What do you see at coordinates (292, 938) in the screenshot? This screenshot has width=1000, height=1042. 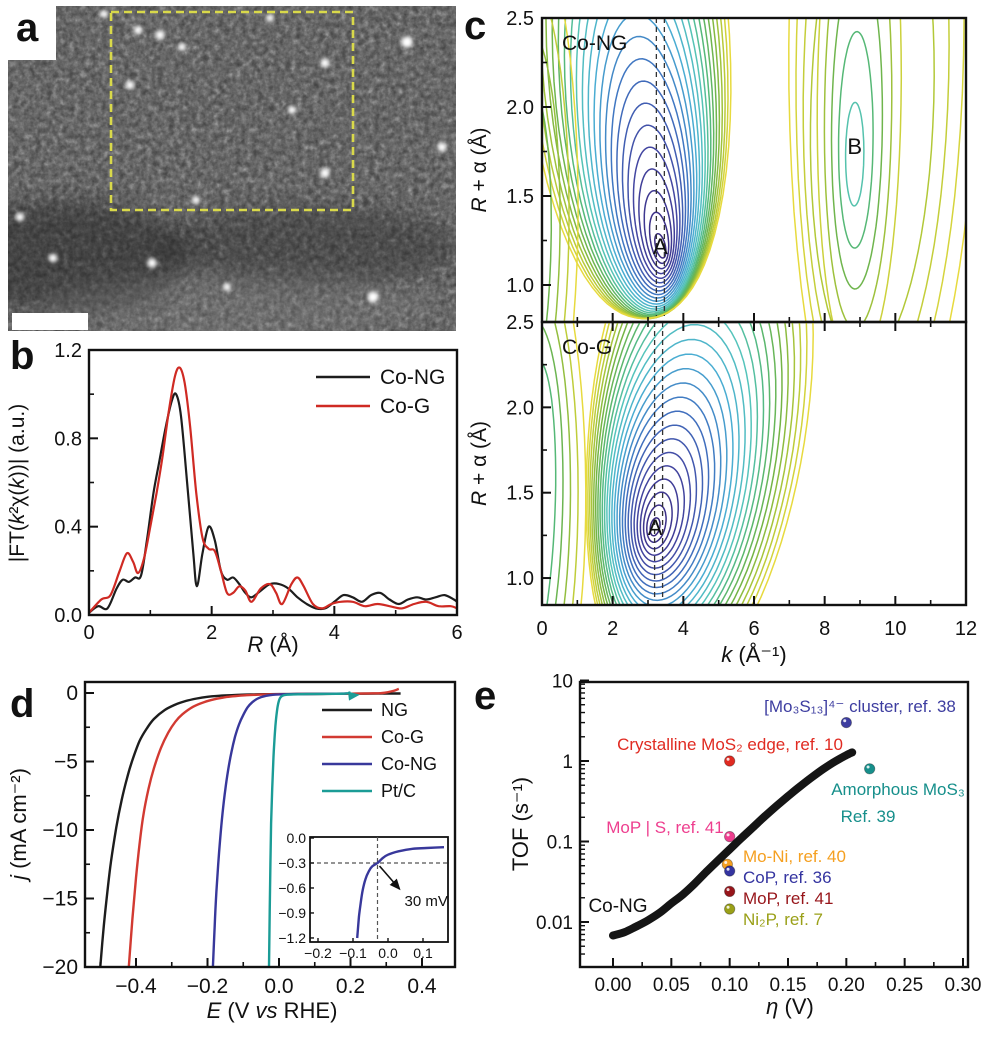 I see `inset-y-tick: −1.2` at bounding box center [292, 938].